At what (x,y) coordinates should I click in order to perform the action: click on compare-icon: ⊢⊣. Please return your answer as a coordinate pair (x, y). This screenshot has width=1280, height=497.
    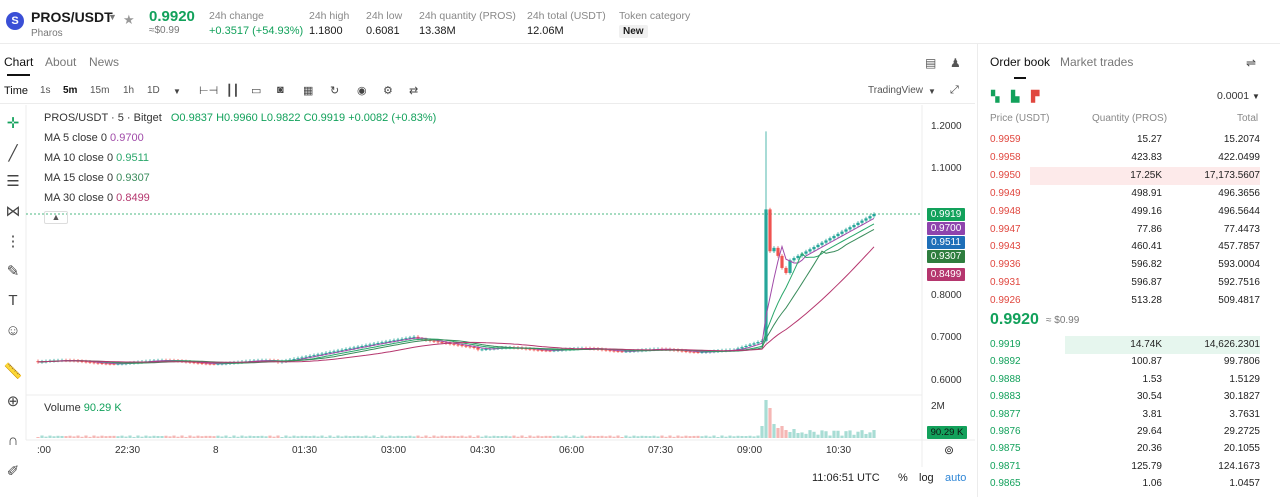
    Looking at the image, I should click on (209, 91).